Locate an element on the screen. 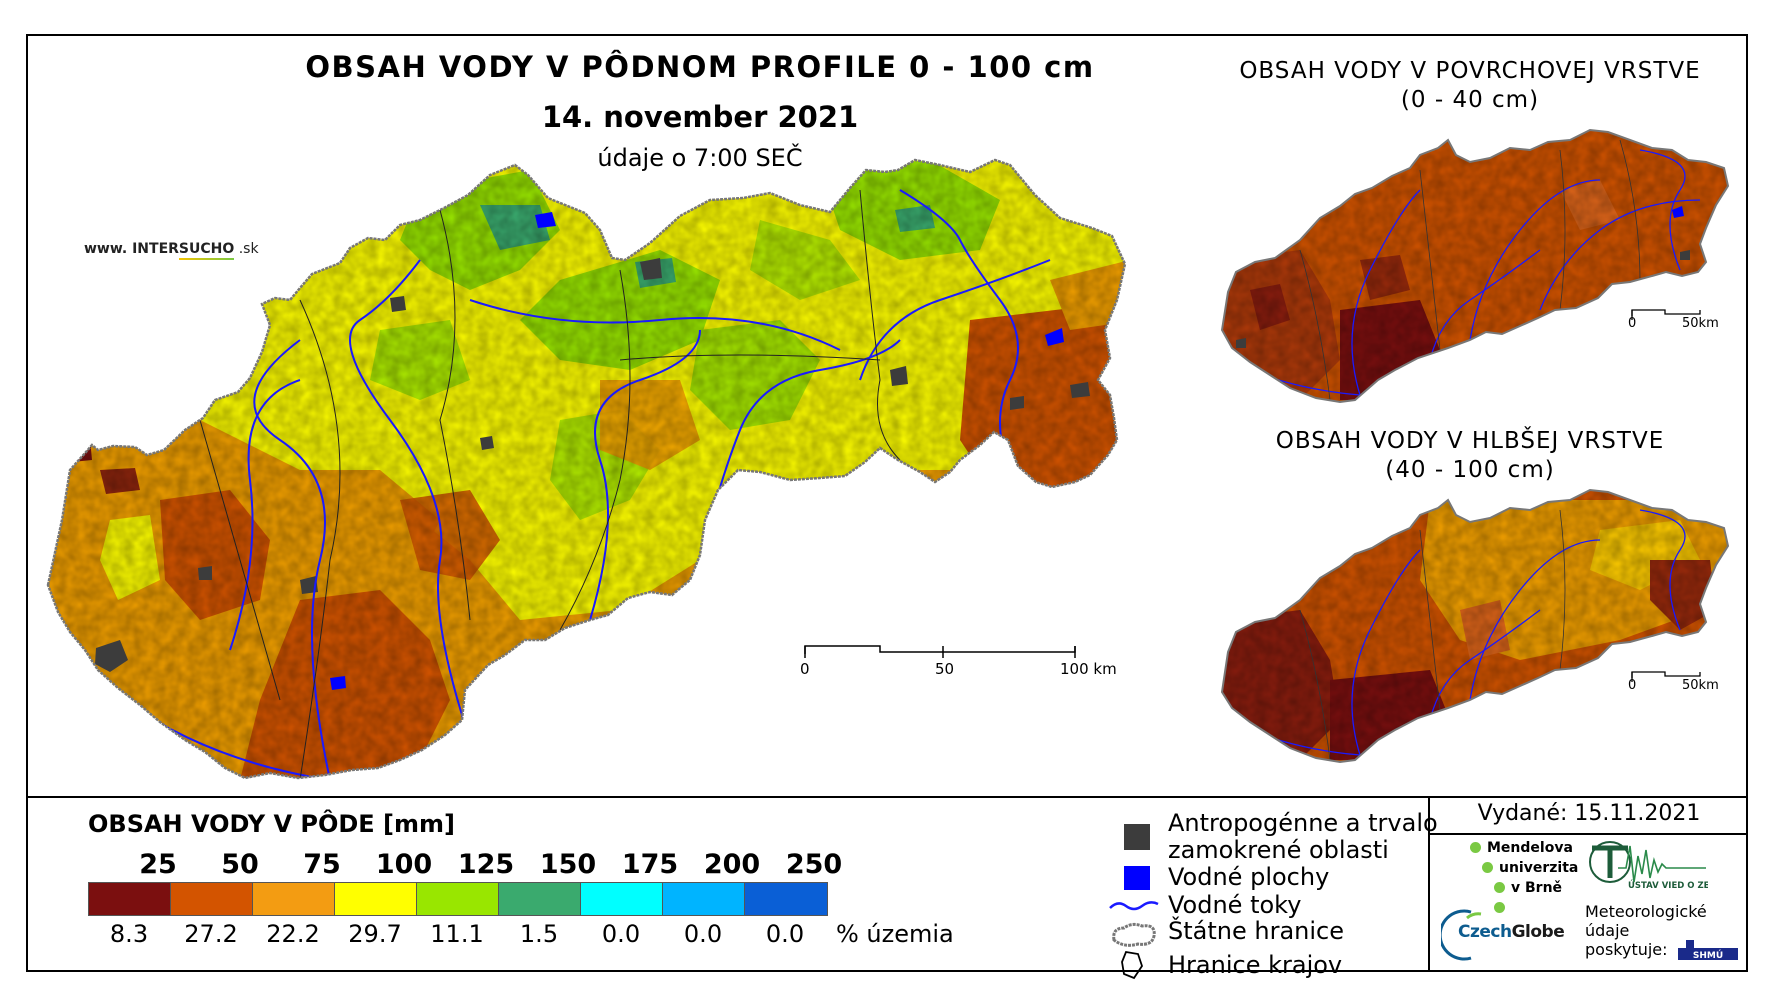 The width and height of the screenshot is (1772, 1003). main-scale-bar is located at coordinates (940, 651).